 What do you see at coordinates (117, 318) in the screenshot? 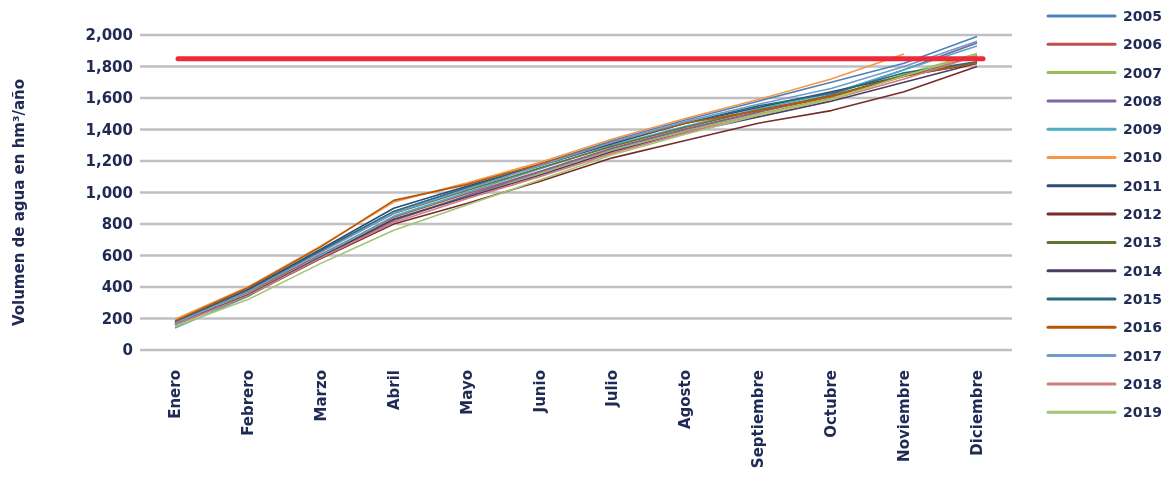
I see `y-tick-label: 200` at bounding box center [117, 318].